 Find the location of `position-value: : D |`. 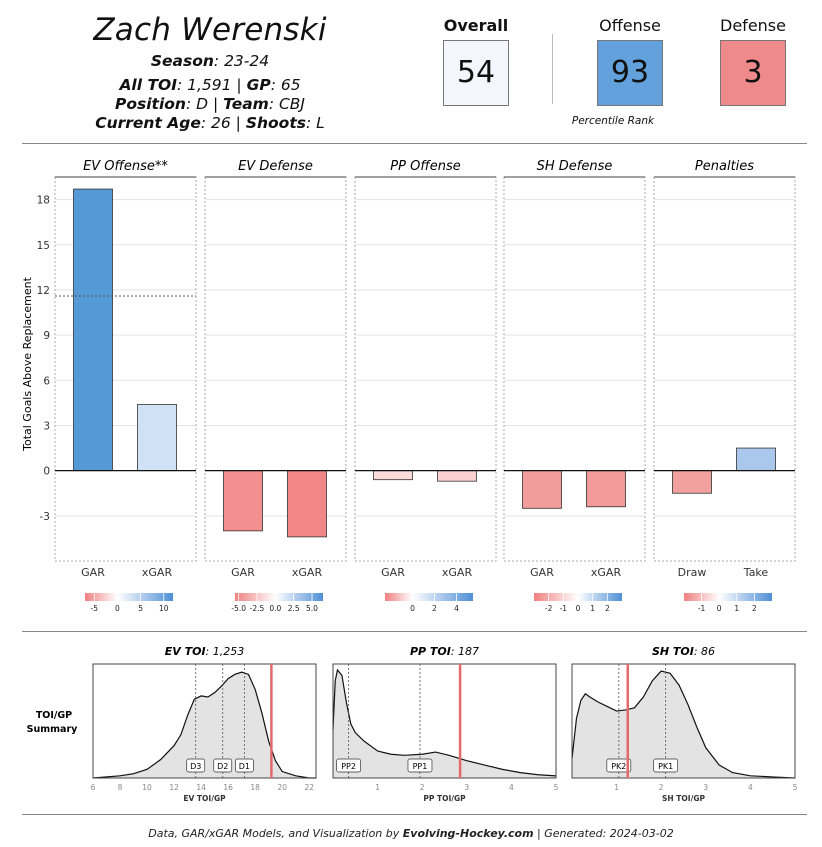

position-value: : D | is located at coordinates (204, 104).